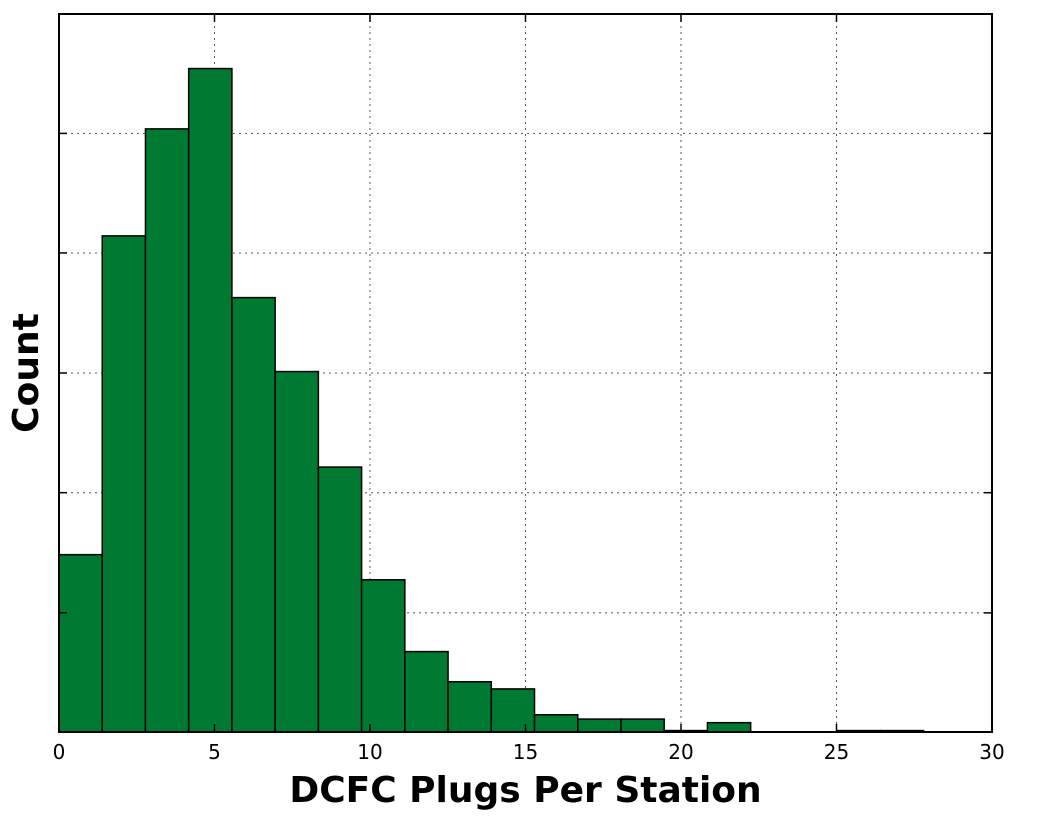 The height and width of the screenshot is (828, 1037). Describe the element at coordinates (836, 752) in the screenshot. I see `x-tick-label-25: 25` at that location.